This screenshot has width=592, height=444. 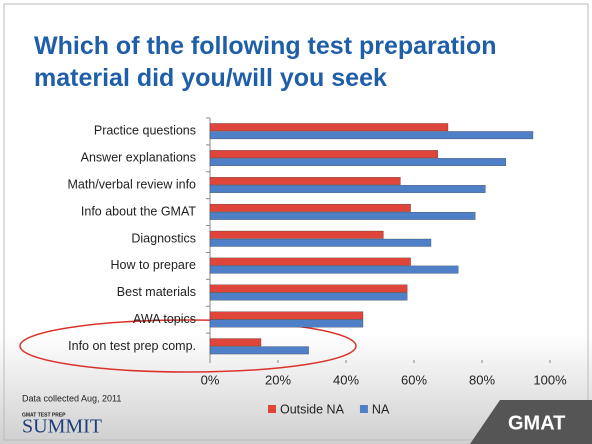 What do you see at coordinates (145, 131) in the screenshot?
I see `y-tick-label: Practice questions` at bounding box center [145, 131].